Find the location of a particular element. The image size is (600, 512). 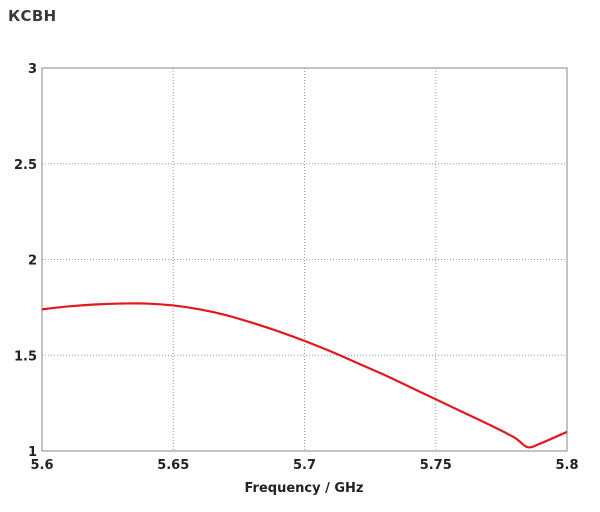

x-tick-label: 5.6 is located at coordinates (41, 465).